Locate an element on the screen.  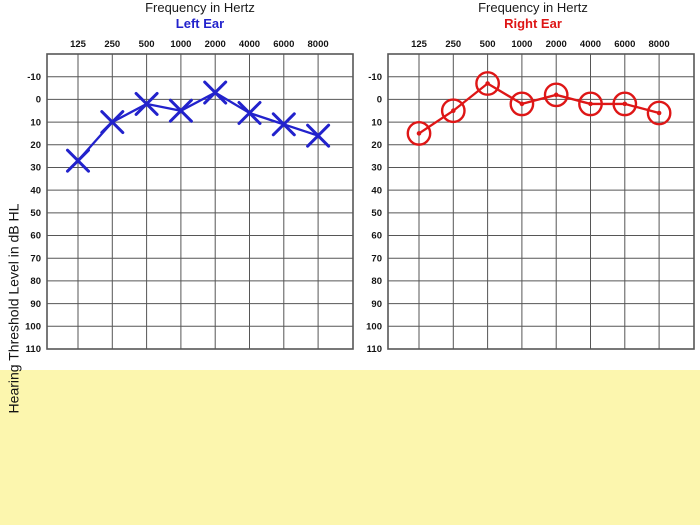
right-chart-title: Frequency in Hertz is located at coordinates (533, 7).